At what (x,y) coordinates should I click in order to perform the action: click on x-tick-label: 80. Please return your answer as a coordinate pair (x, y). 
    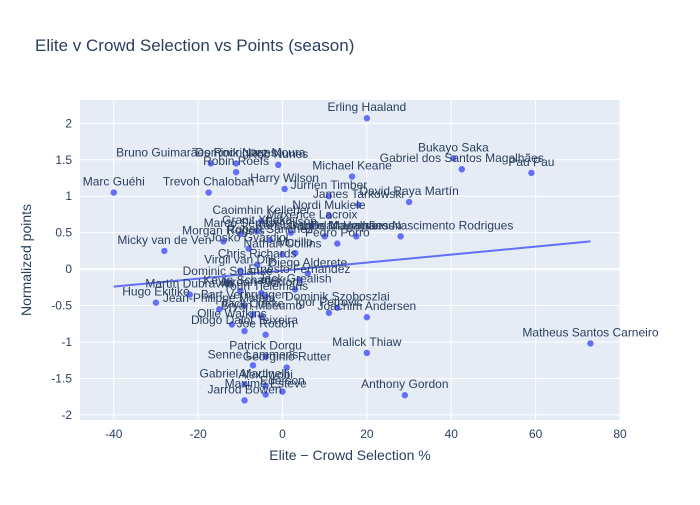
    Looking at the image, I should click on (620, 434).